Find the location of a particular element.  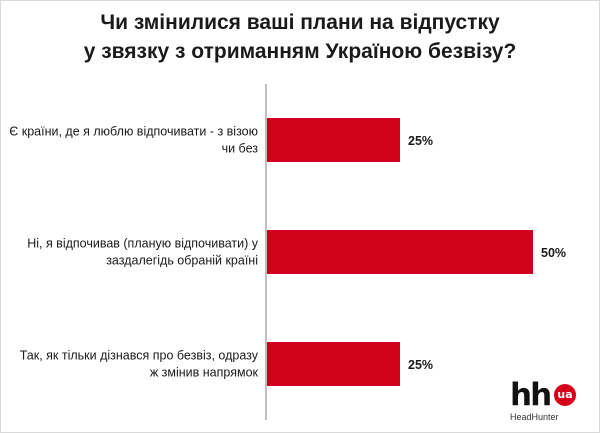

chart-title-line-2: у звязку з отриманням Україною безвізу? is located at coordinates (300, 51).